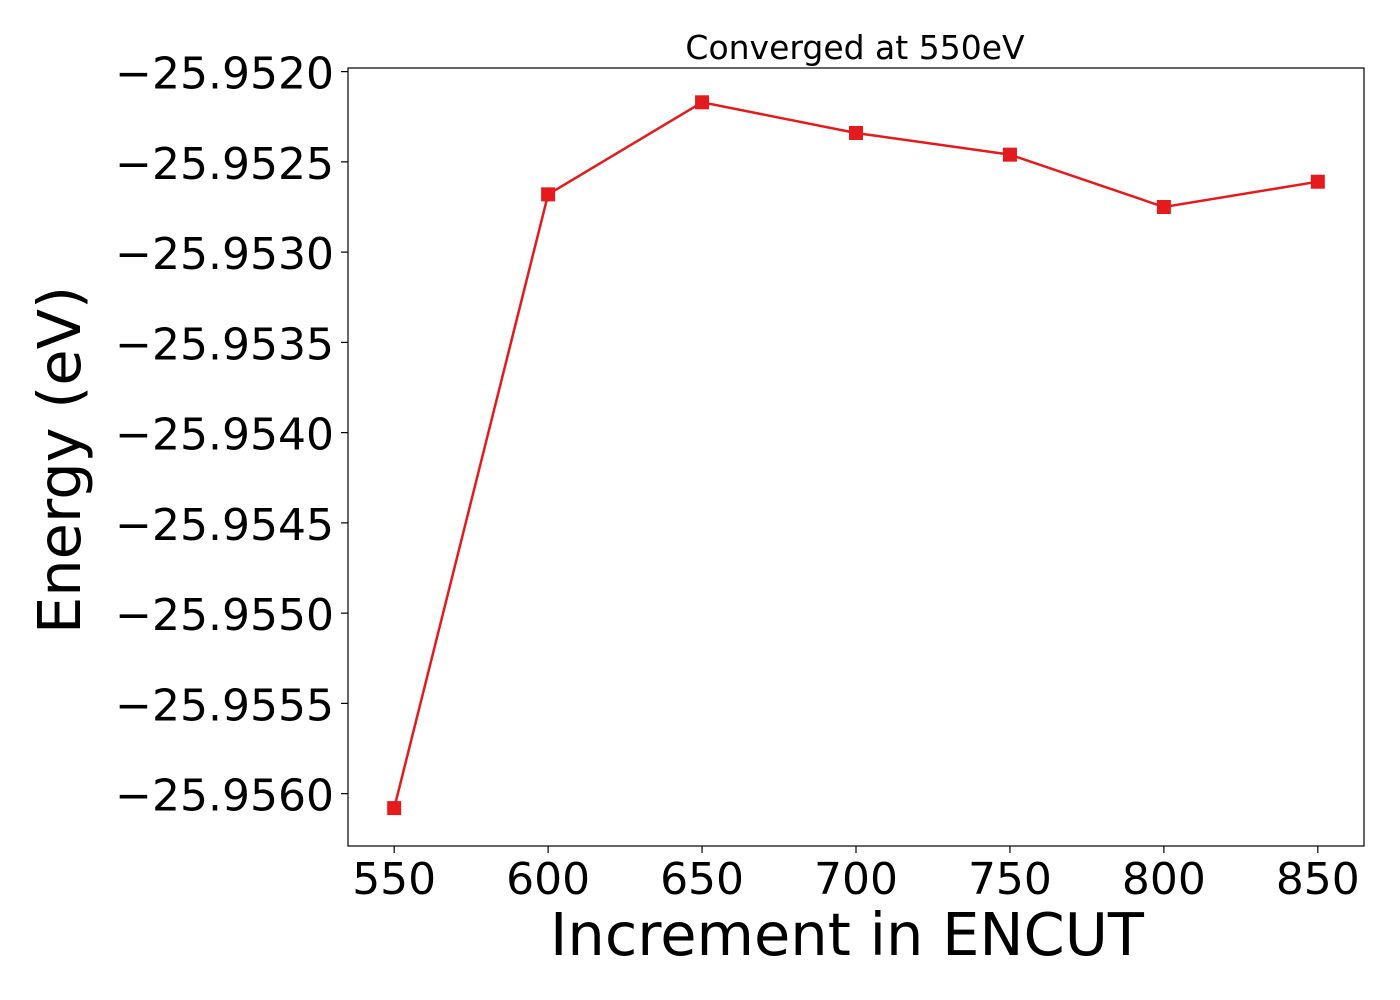  What do you see at coordinates (224, 525) in the screenshot?
I see `y-tick-label: −25.9545` at bounding box center [224, 525].